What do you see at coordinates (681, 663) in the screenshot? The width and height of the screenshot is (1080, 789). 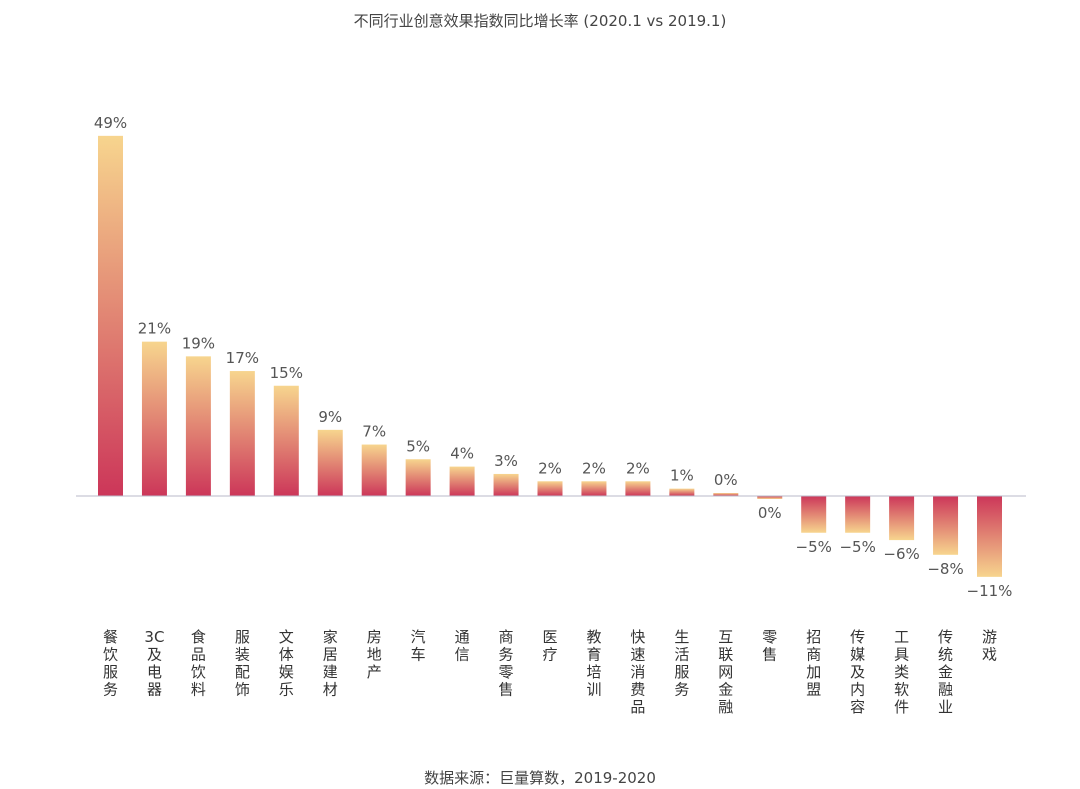 I see `category-label-14: 生活服务` at bounding box center [681, 663].